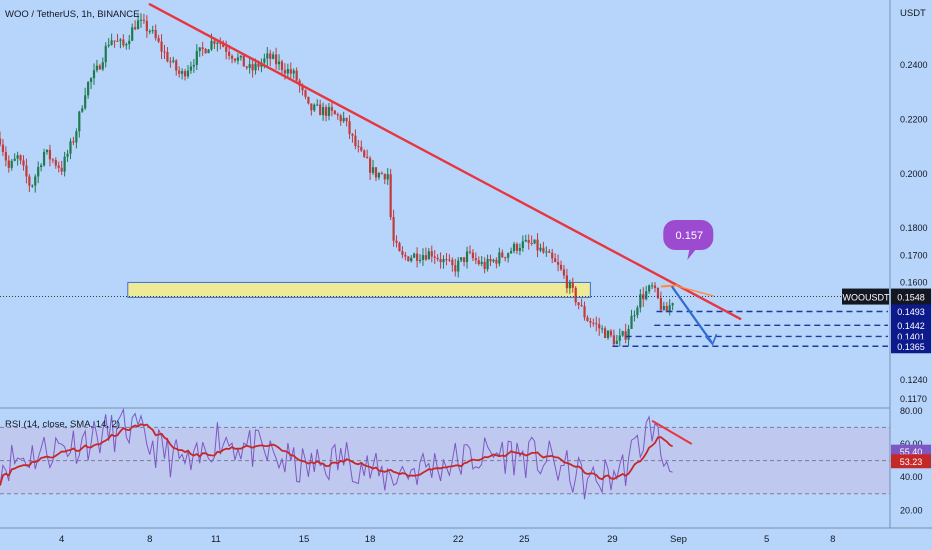  What do you see at coordinates (911, 444) in the screenshot?
I see `rsi-tick-label: 60.00` at bounding box center [911, 444].